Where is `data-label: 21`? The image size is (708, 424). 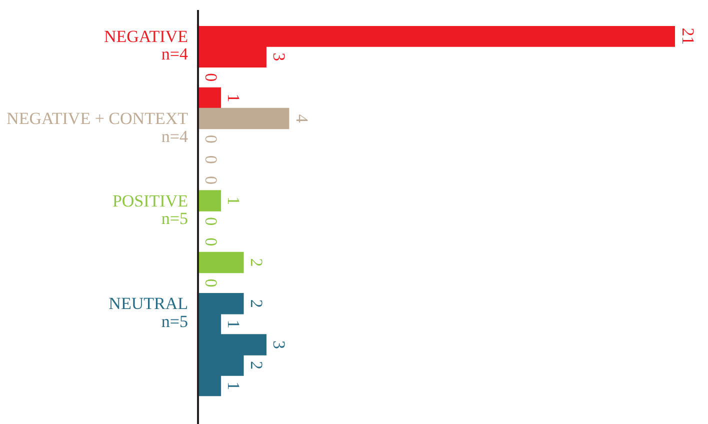 data-label: 21 is located at coordinates (688, 36).